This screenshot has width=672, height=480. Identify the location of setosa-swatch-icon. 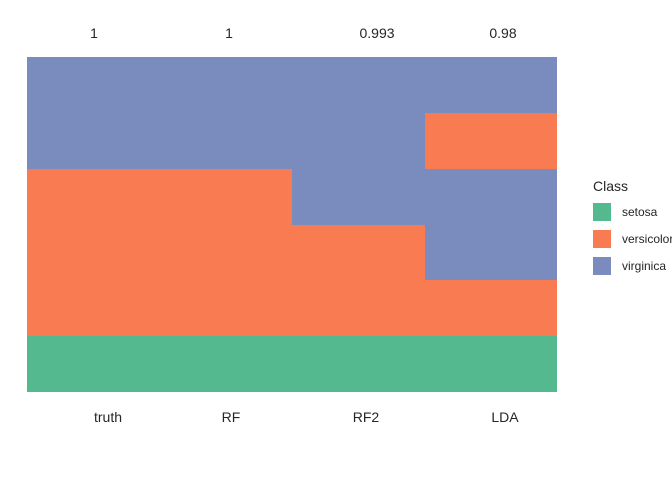
(602, 212).